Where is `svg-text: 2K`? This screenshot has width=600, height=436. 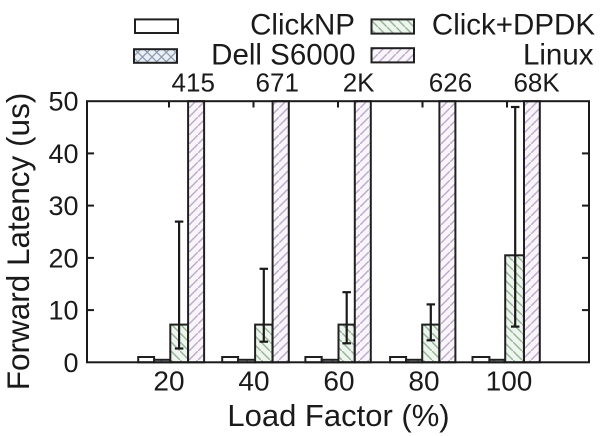 svg-text: 2K is located at coordinates (359, 82).